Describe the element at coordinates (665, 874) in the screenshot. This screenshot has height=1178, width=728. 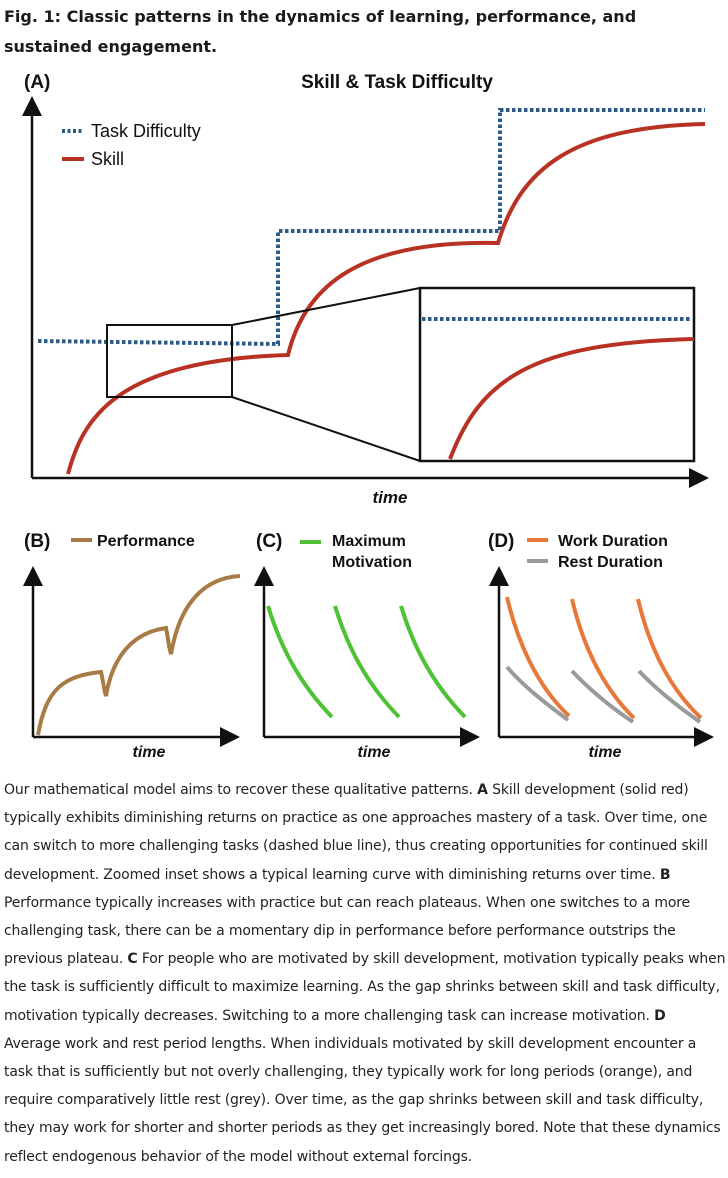
I see `caption-key-b: B` at that location.